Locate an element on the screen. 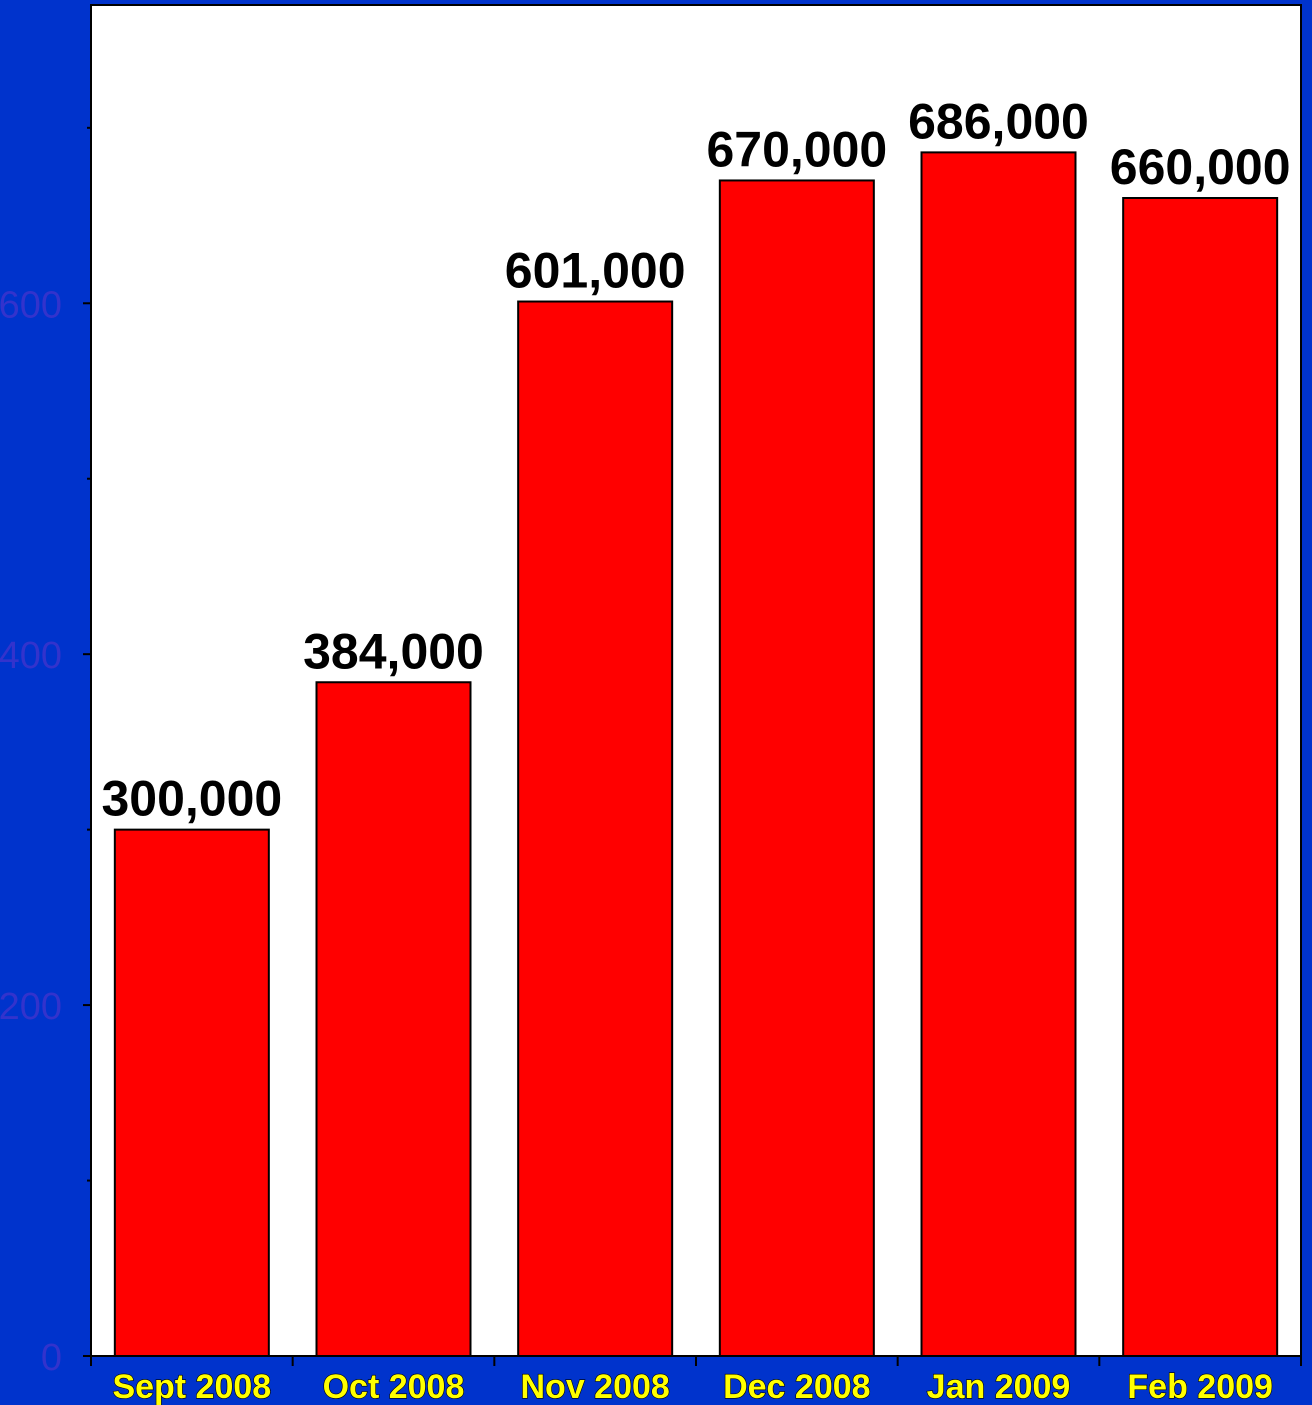  x-tick-label: Dec 2008 is located at coordinates (796, 1386).